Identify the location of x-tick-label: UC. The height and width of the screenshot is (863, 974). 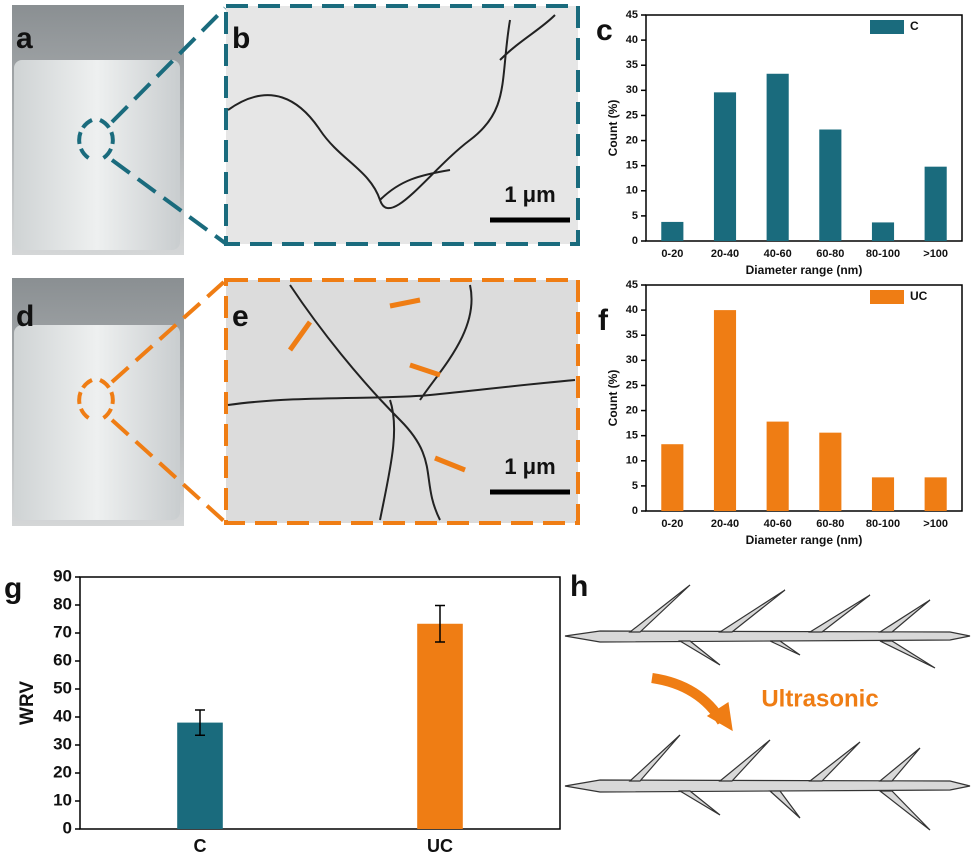
(440, 846).